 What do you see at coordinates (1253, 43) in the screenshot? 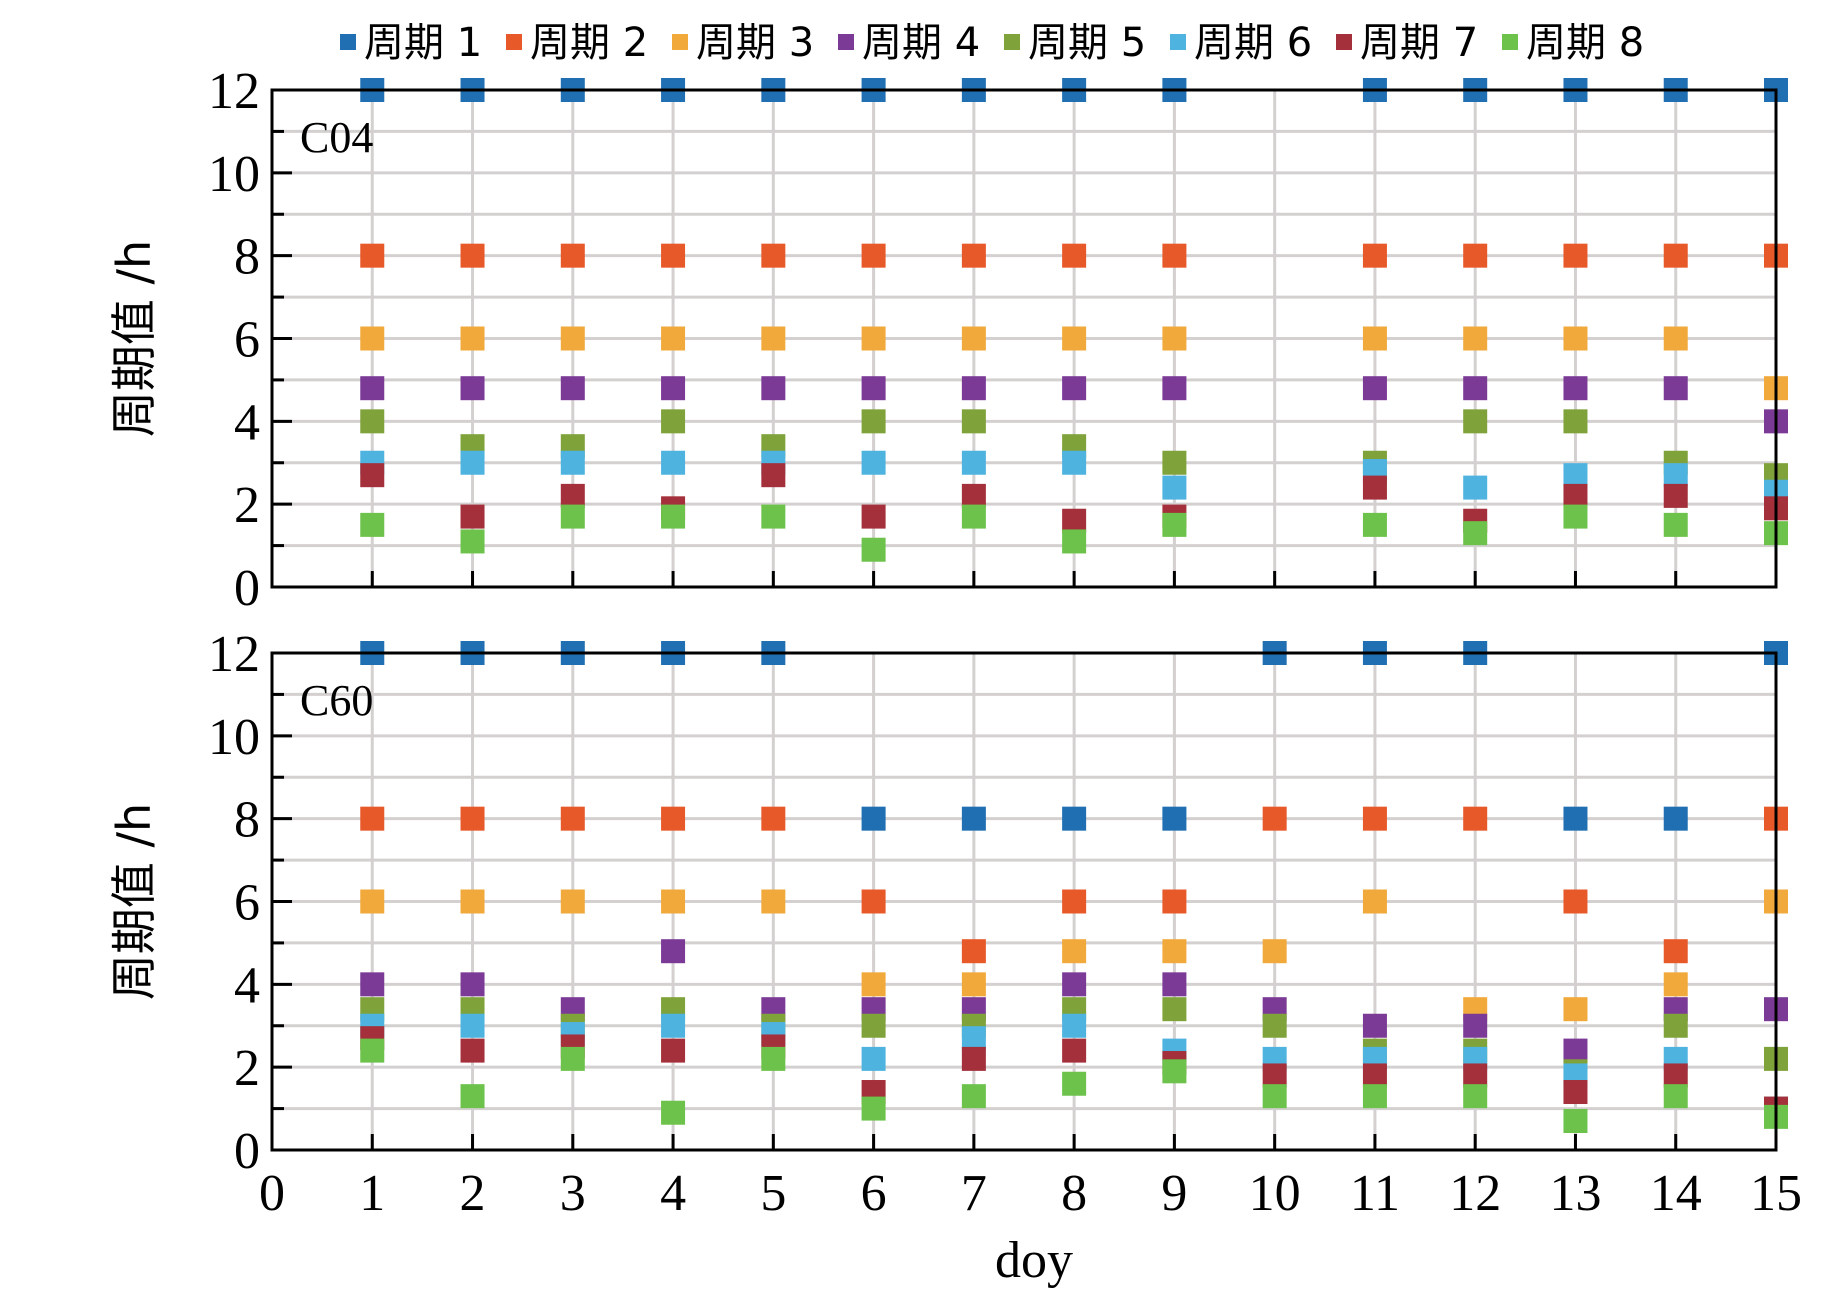
I see `legend-label: 周期 6` at bounding box center [1253, 43].